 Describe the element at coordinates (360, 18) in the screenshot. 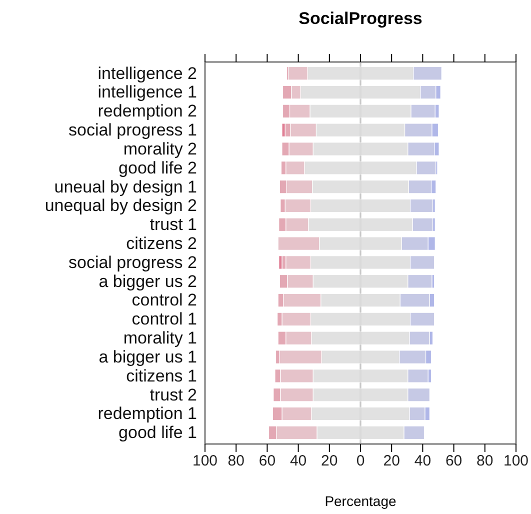

I see `chart-title: SocialProgress` at that location.